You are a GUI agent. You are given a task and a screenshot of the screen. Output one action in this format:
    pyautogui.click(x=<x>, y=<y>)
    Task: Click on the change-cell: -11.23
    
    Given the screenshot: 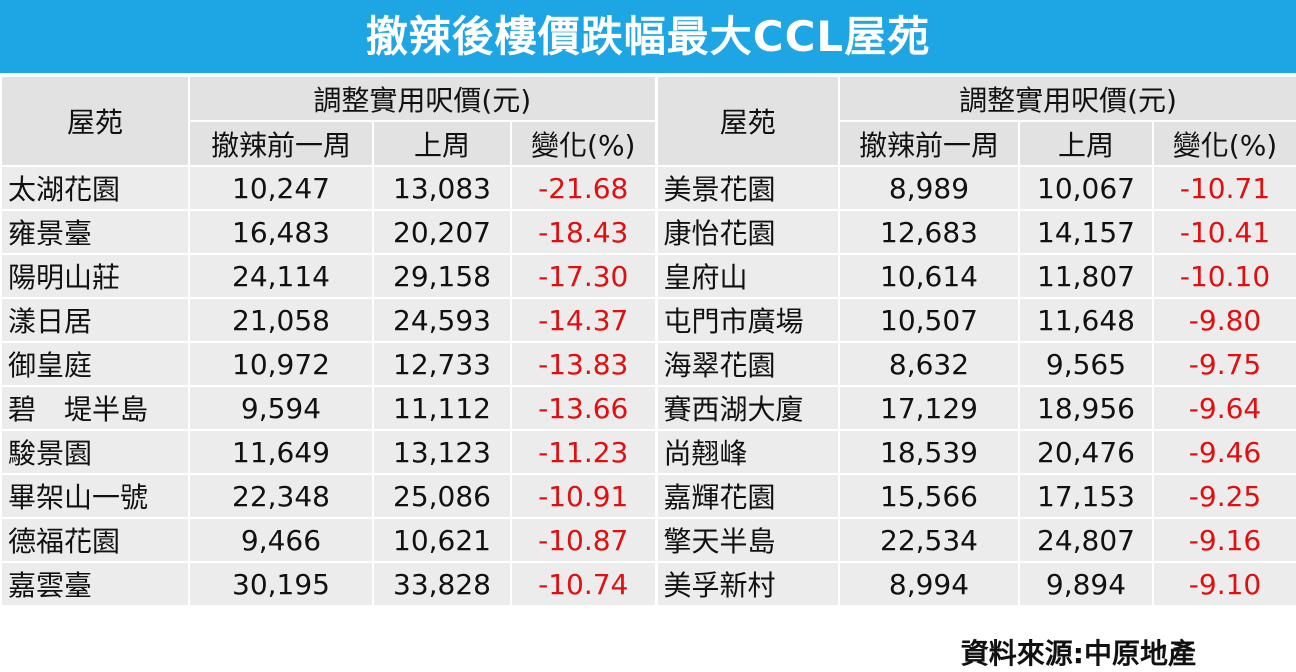 What is the action you would take?
    pyautogui.click(x=584, y=452)
    